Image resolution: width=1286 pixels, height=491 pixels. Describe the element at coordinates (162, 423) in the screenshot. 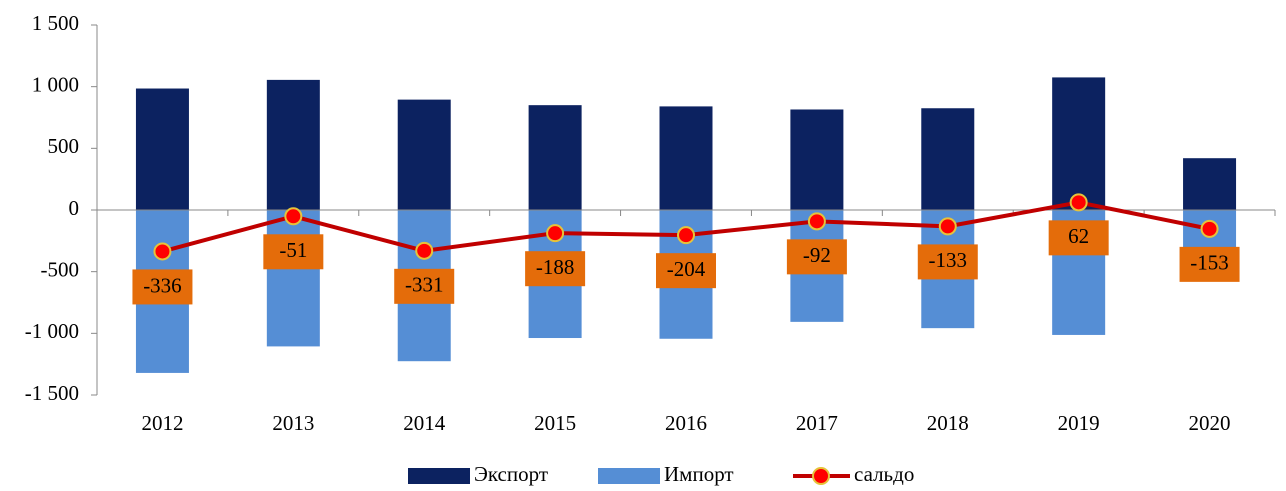

I see `x-tick-label: 2012` at that location.